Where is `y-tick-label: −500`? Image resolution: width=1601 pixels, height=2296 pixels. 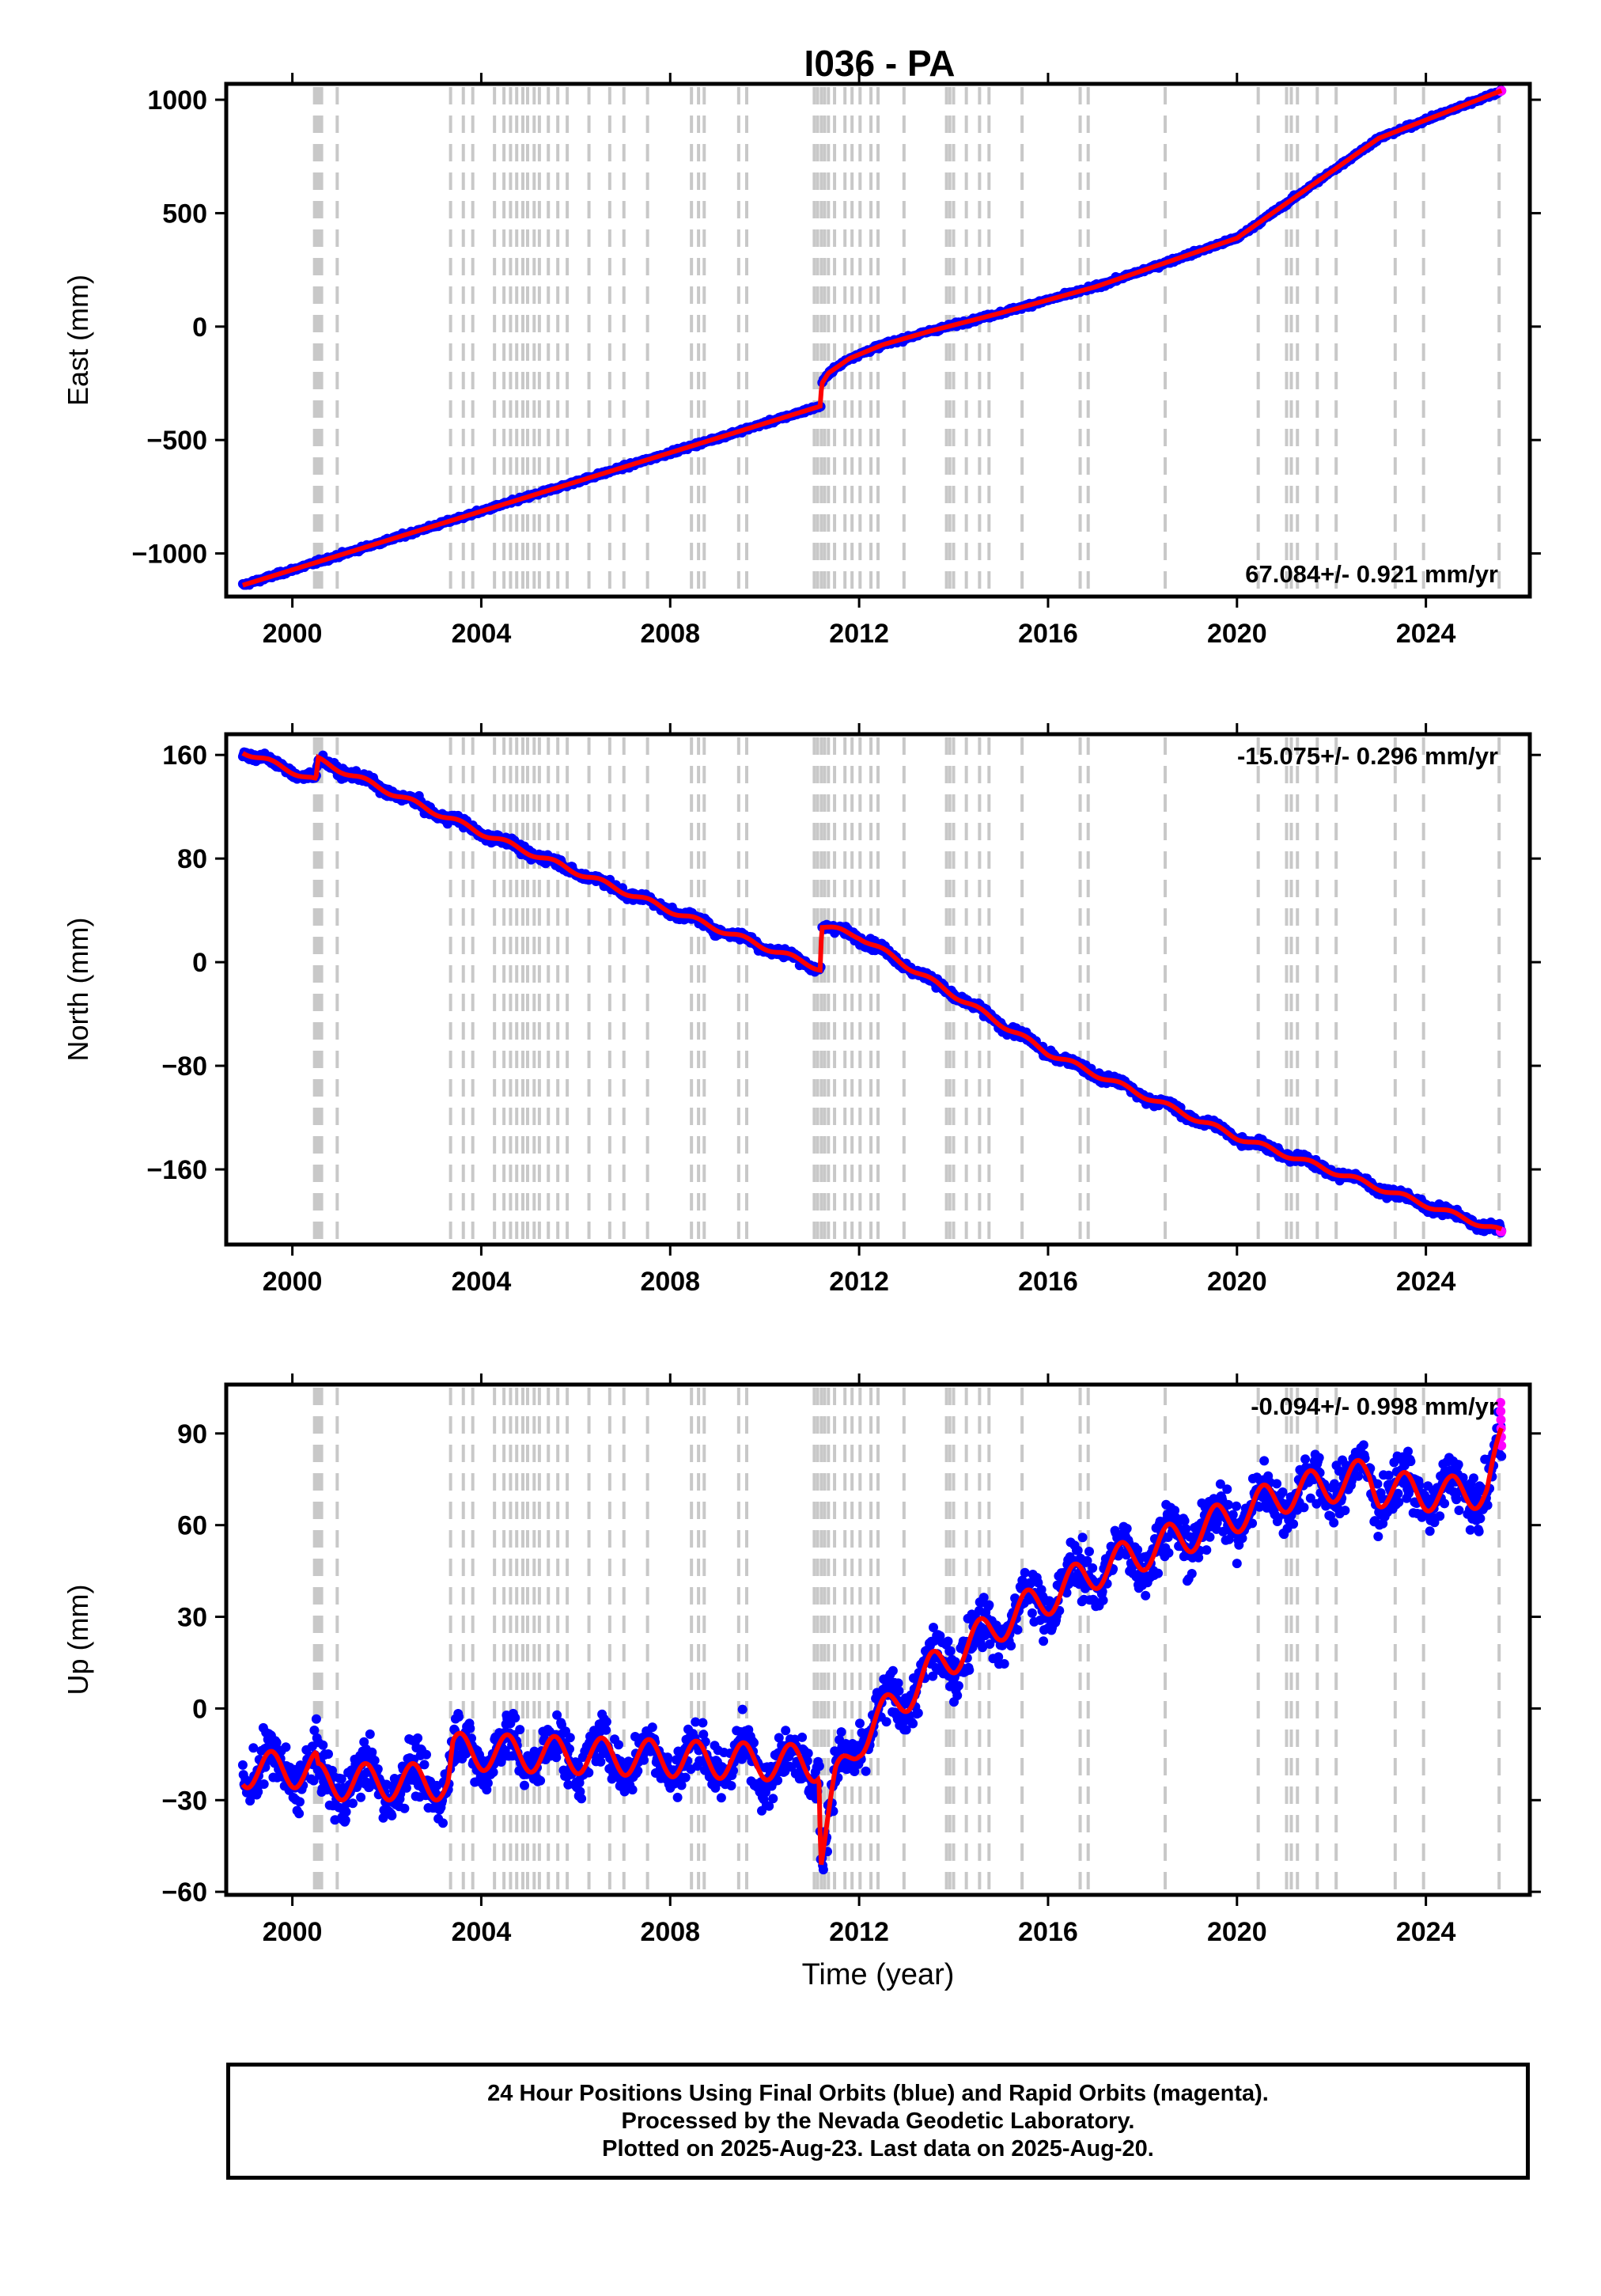
y-tick-label: −500 is located at coordinates (176, 441).